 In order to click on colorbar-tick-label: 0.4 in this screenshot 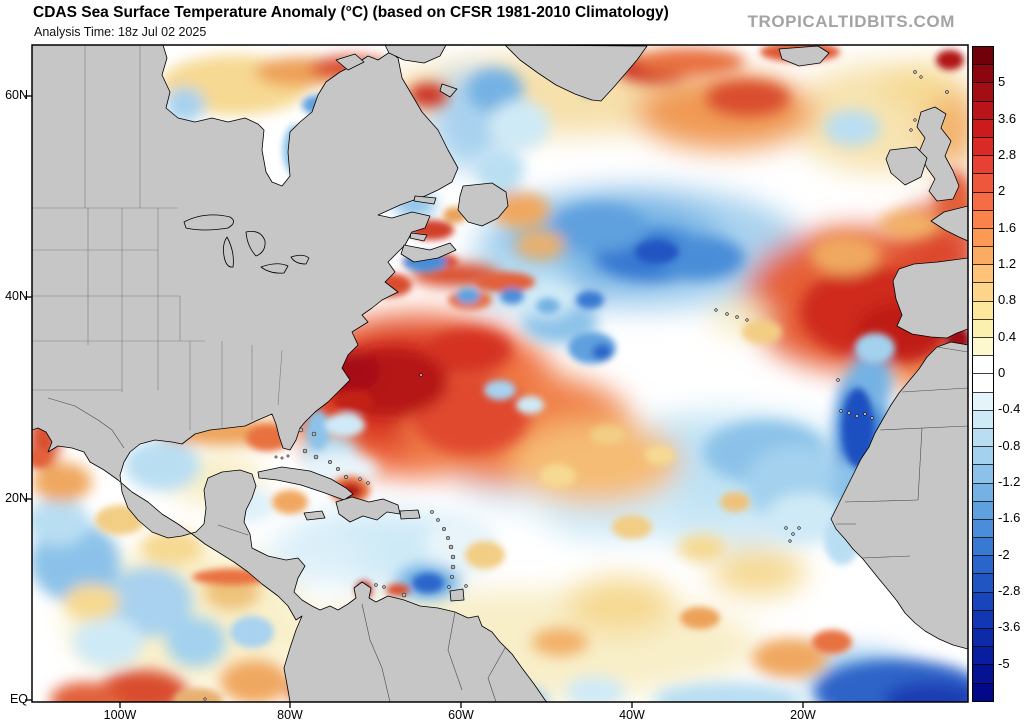, I will do `click(1007, 336)`.